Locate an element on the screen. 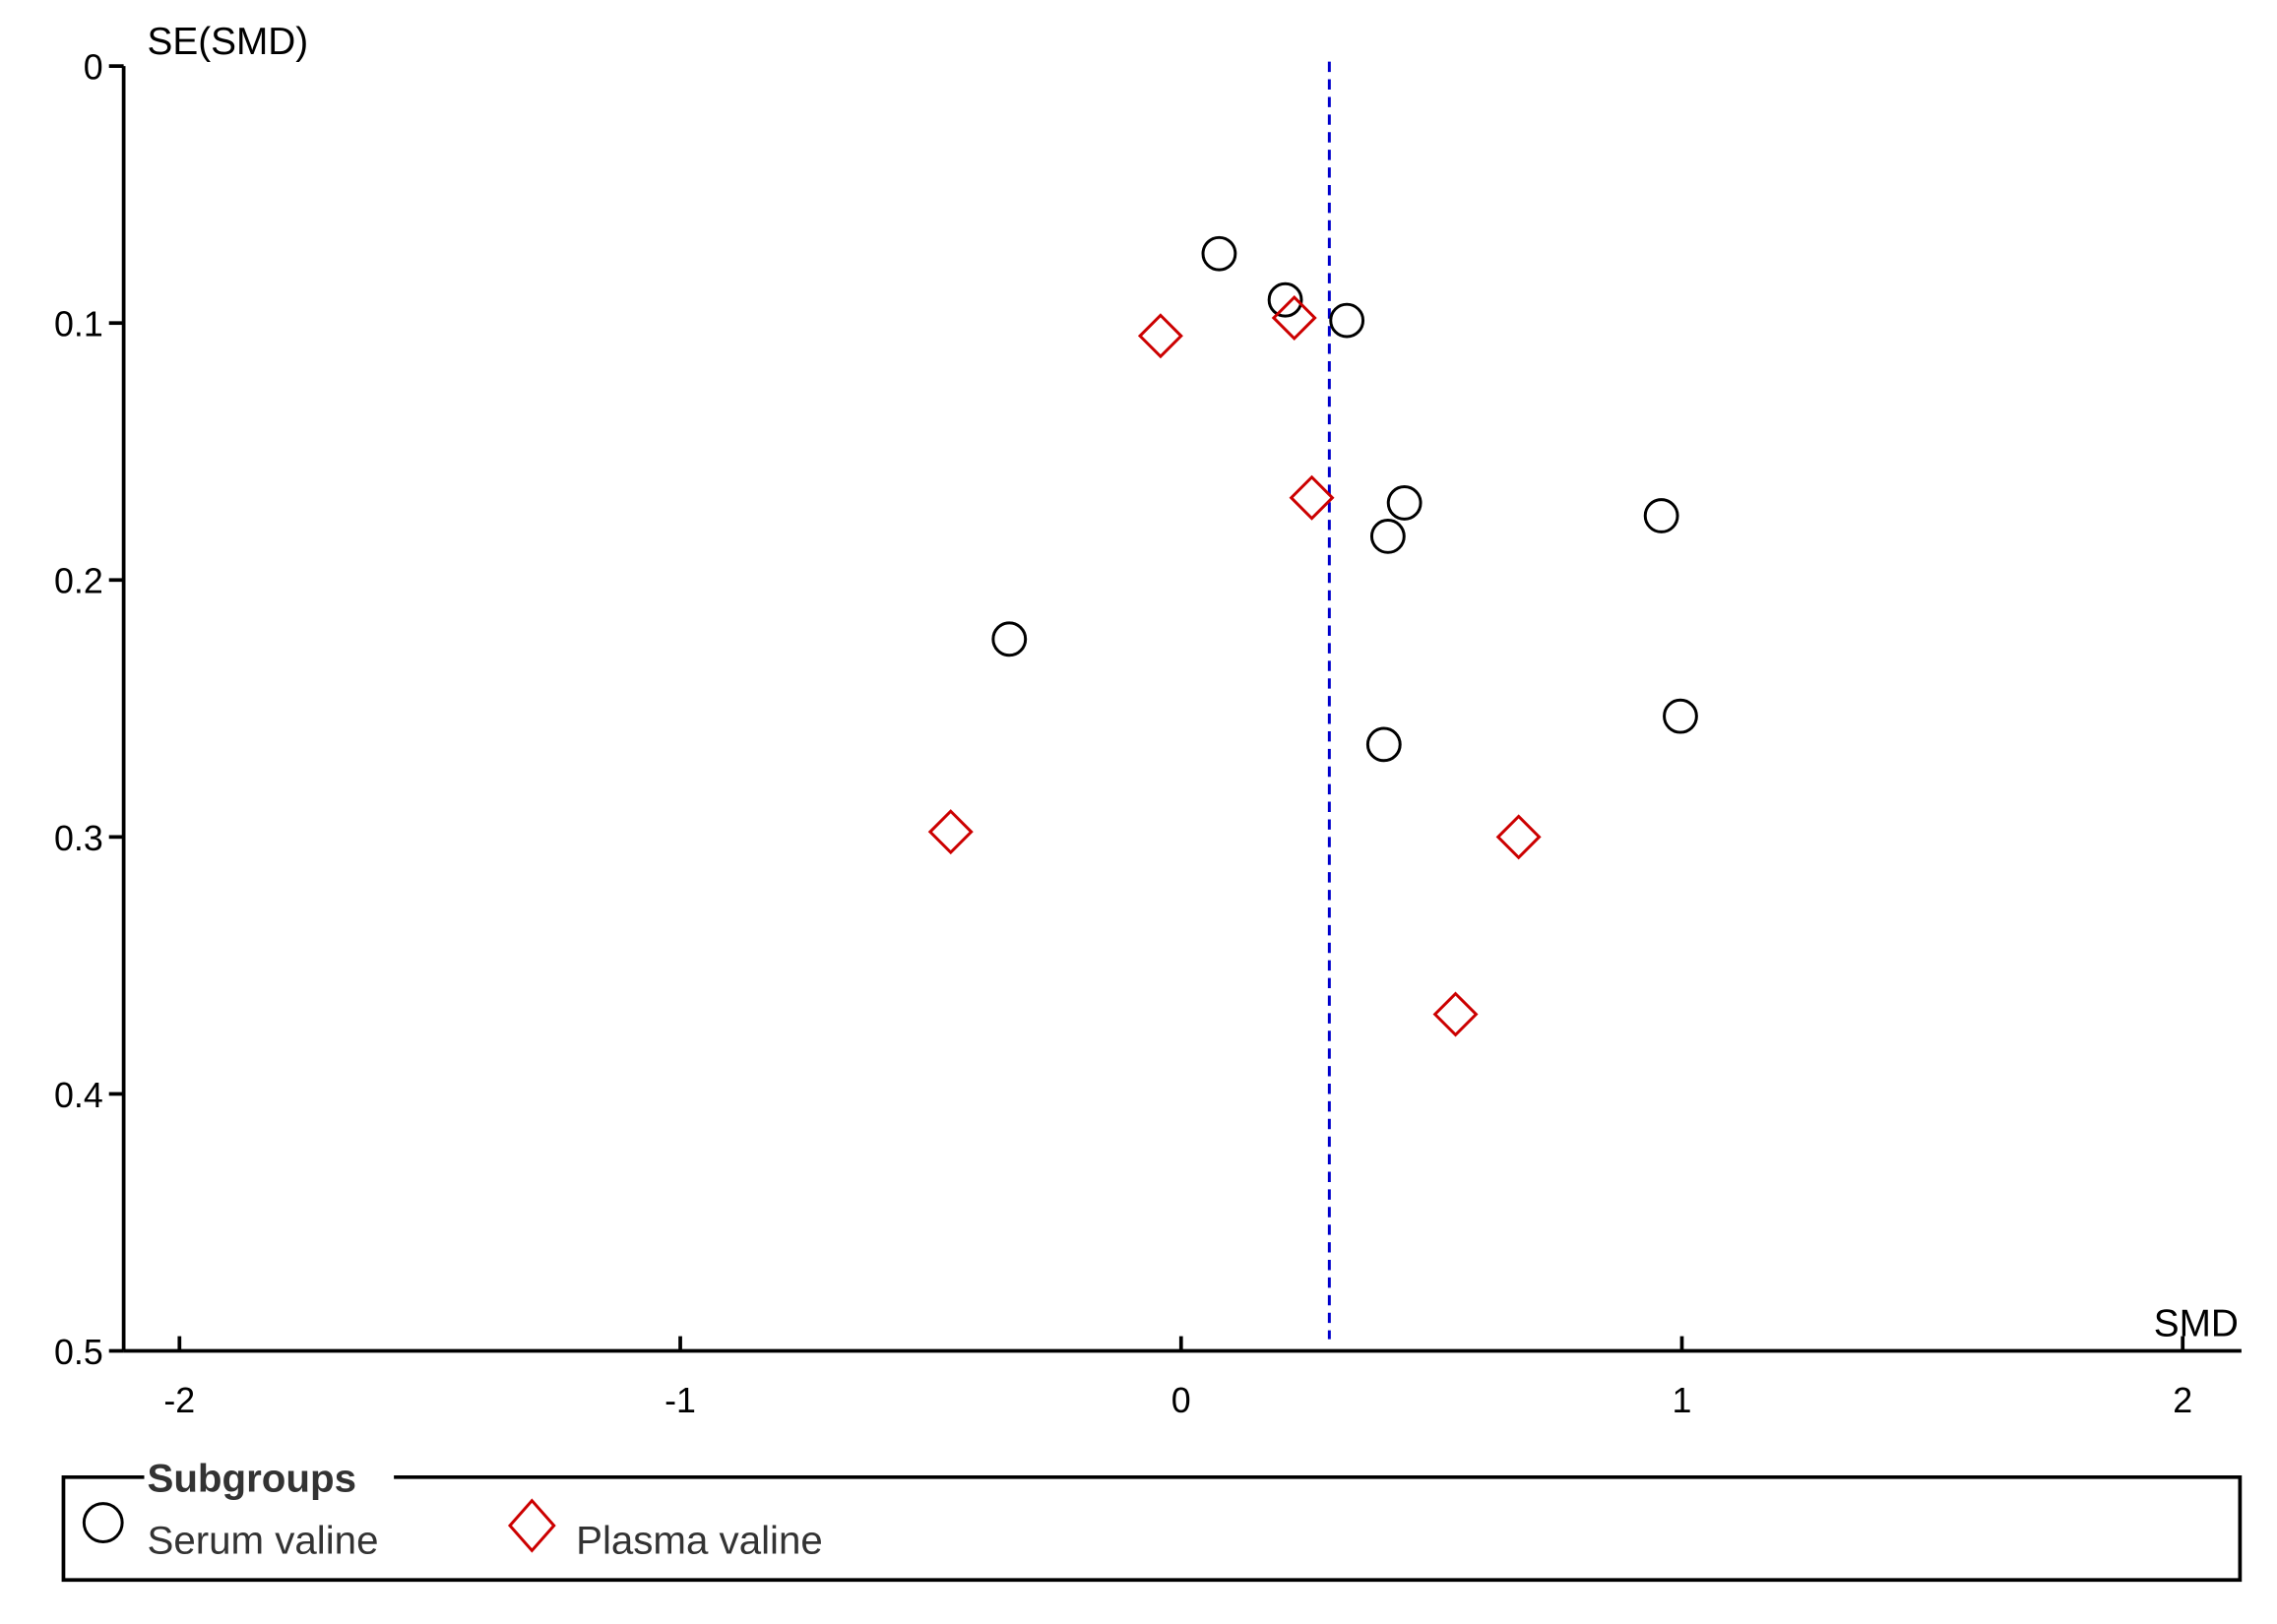 The width and height of the screenshot is (2277, 1624). legend: Subgroups Serum valine Plasma valine is located at coordinates (1152, 1520).